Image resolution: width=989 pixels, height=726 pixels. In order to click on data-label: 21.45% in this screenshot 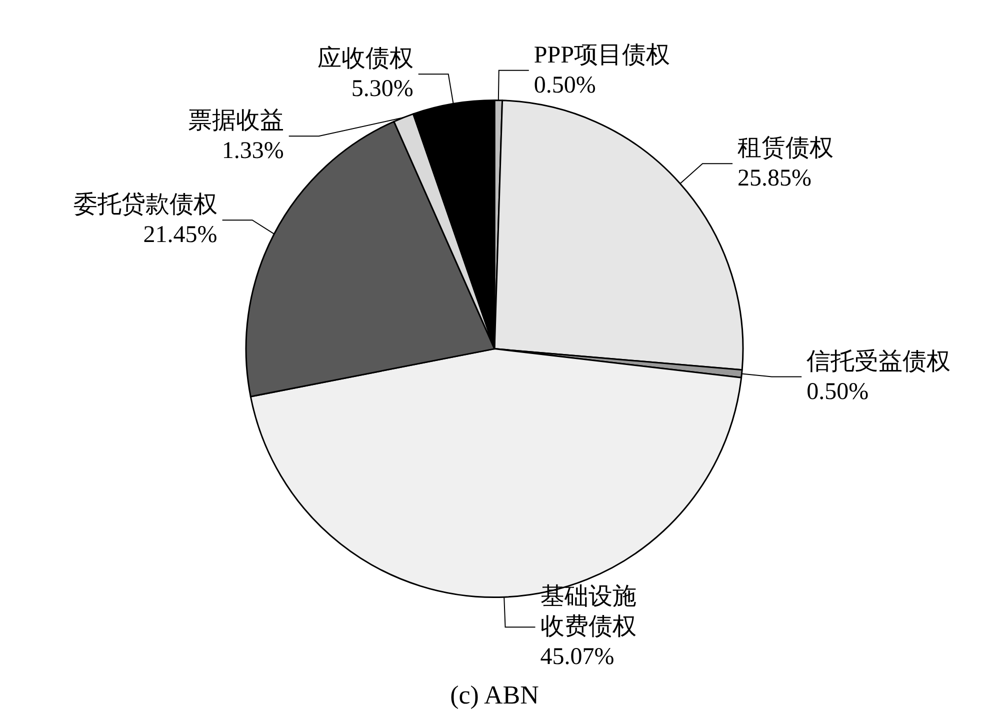, I will do `click(180, 235)`.